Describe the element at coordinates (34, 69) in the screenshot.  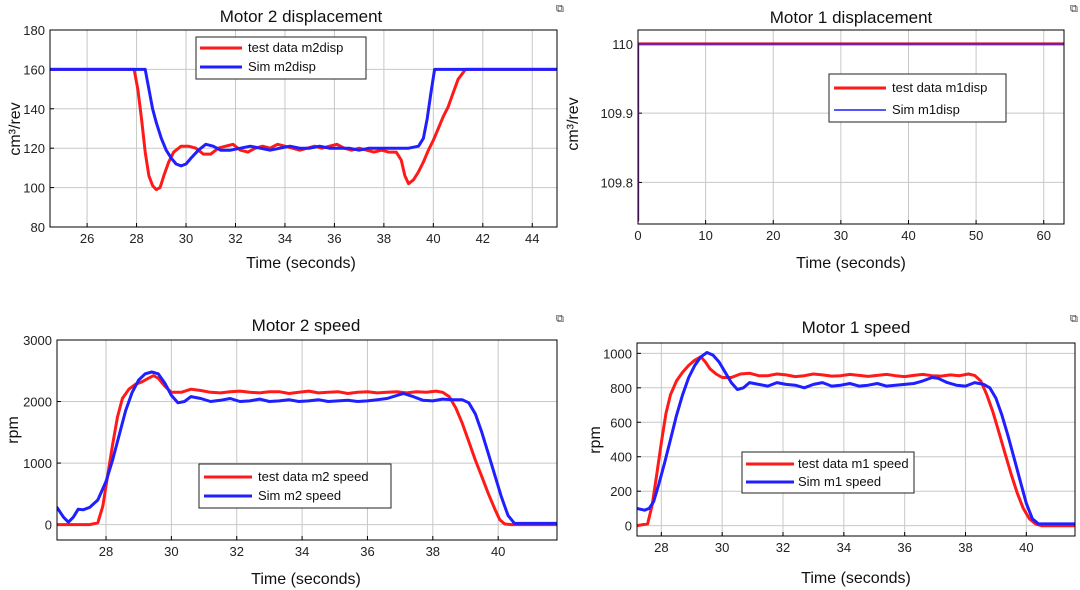
I see `y-tick-label: 160` at that location.